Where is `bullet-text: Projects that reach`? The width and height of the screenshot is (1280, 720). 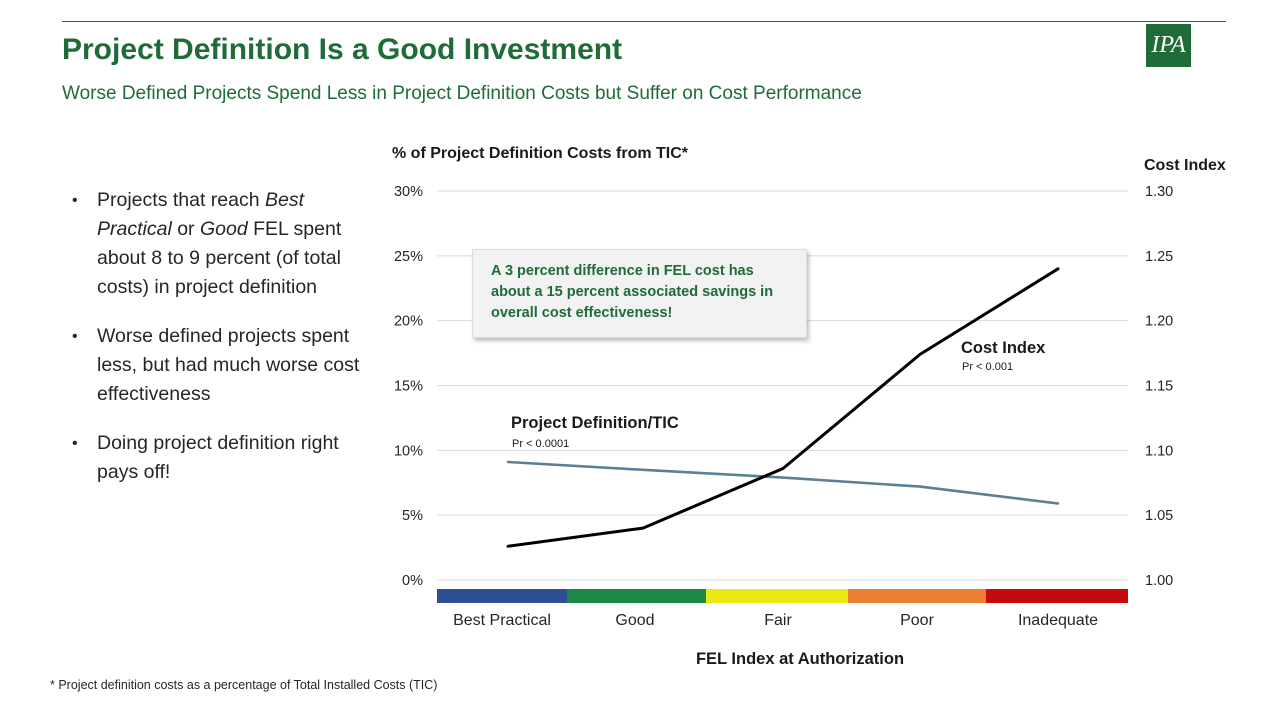 bullet-text: Projects that reach is located at coordinates (181, 200).